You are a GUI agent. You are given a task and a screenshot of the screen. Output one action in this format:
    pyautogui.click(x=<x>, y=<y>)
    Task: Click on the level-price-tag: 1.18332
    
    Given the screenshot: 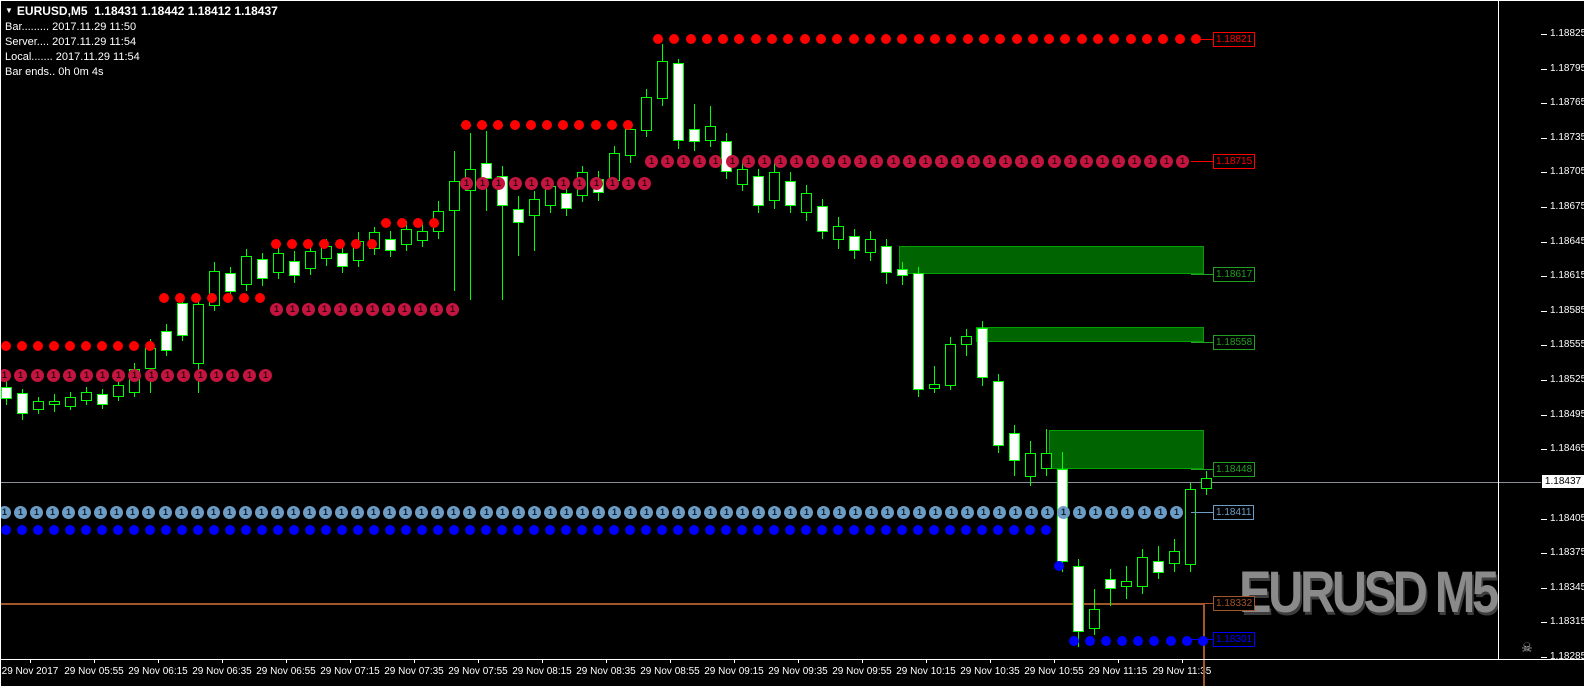 What is the action you would take?
    pyautogui.click(x=1234, y=603)
    